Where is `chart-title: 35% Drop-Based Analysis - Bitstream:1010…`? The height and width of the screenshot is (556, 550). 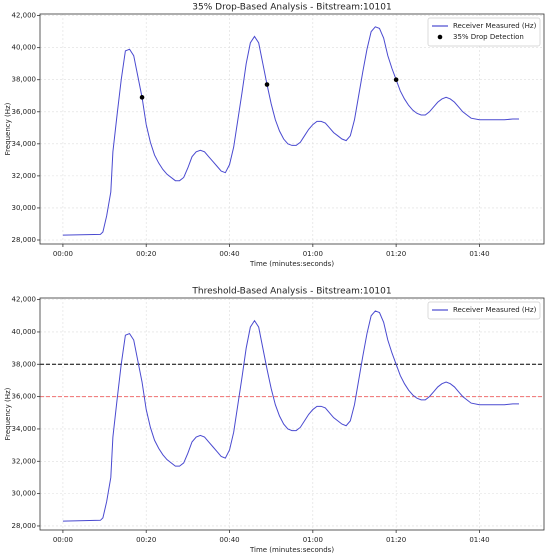
chart-title: 35% Drop-Based Analysis - Bitstream:1010… is located at coordinates (291, 8).